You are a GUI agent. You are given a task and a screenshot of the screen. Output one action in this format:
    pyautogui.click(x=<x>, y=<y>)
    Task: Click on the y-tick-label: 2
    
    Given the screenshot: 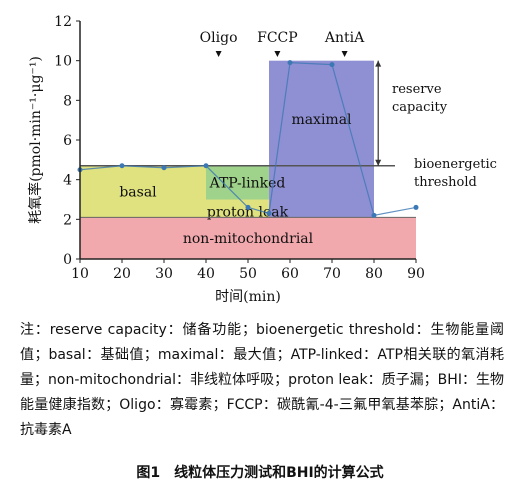 What is the action you would take?
    pyautogui.click(x=67, y=220)
    